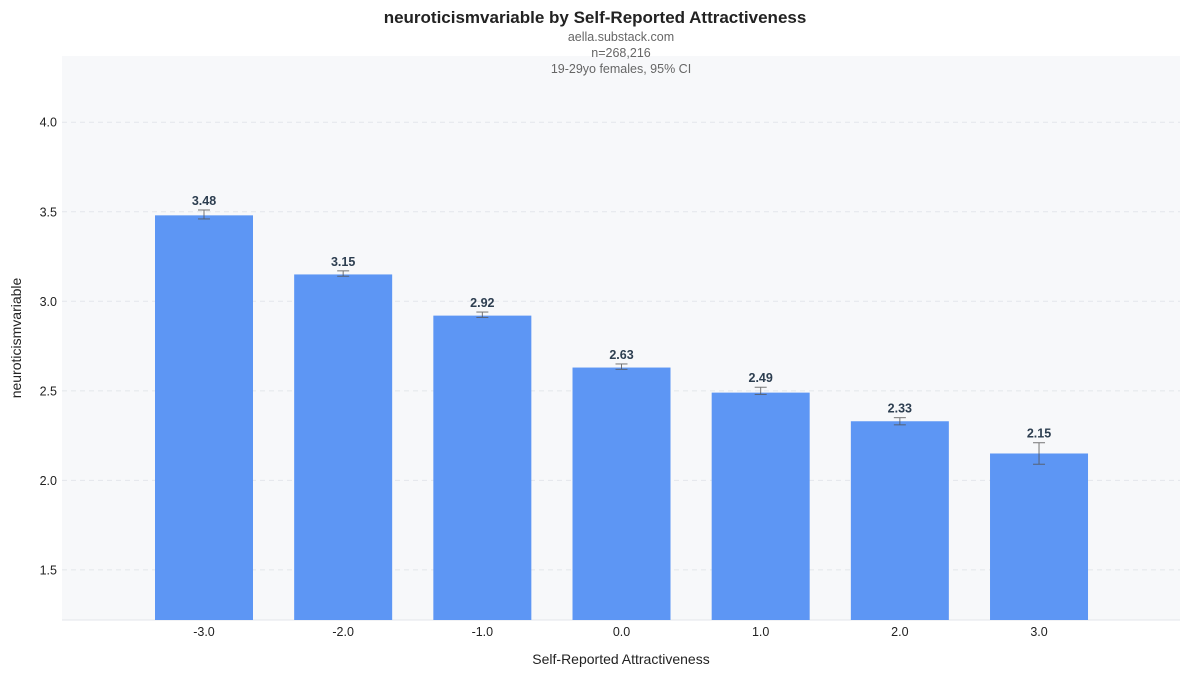 The height and width of the screenshot is (677, 1189). Describe the element at coordinates (48, 212) in the screenshot. I see `y-tick-label: 3.5` at that location.